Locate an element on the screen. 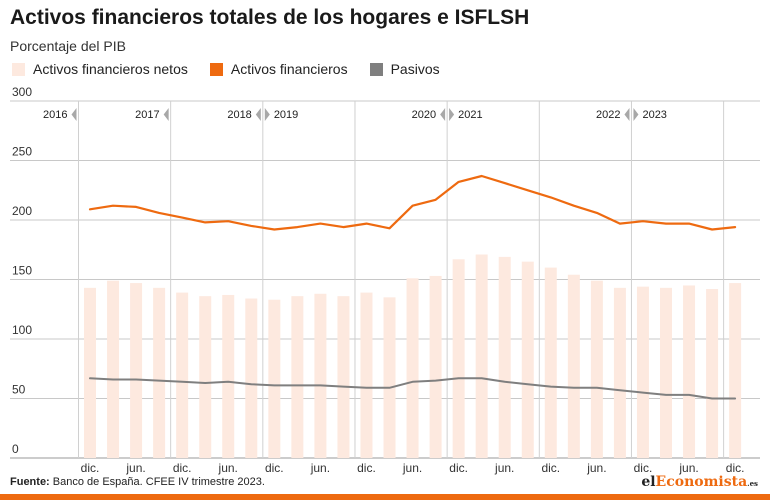 This screenshot has height=500, width=770. year-marker-label: 2021 is located at coordinates (470, 115).